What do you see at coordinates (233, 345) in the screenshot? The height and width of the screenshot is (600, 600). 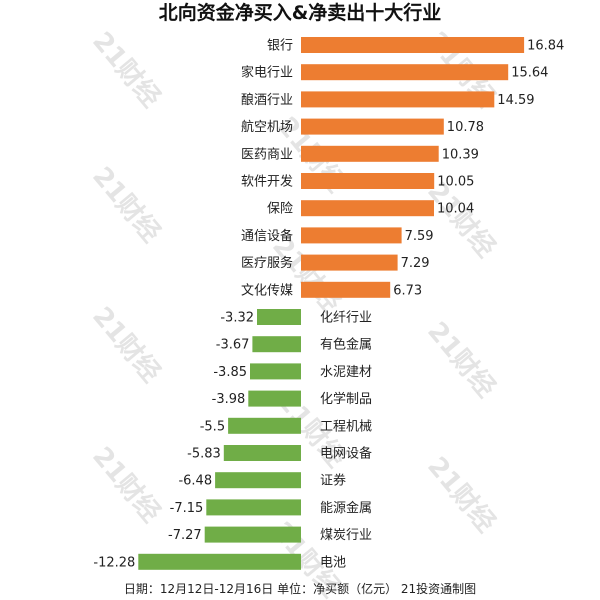 I see `value-label-12: -3.67` at bounding box center [233, 345].